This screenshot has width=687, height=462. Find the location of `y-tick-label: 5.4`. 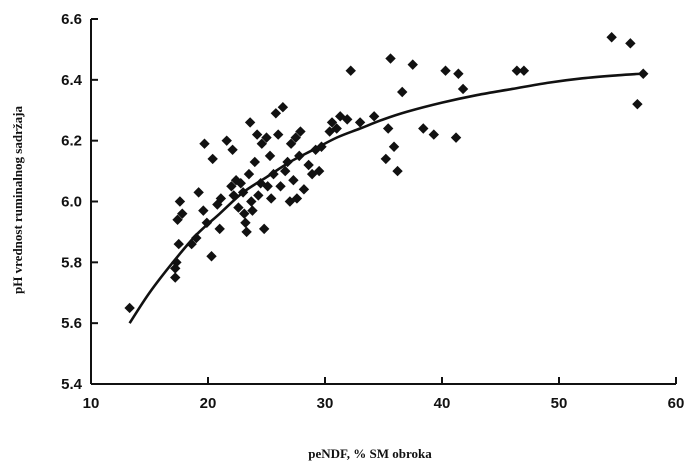

y-tick-label: 5.4 is located at coordinates (72, 384).